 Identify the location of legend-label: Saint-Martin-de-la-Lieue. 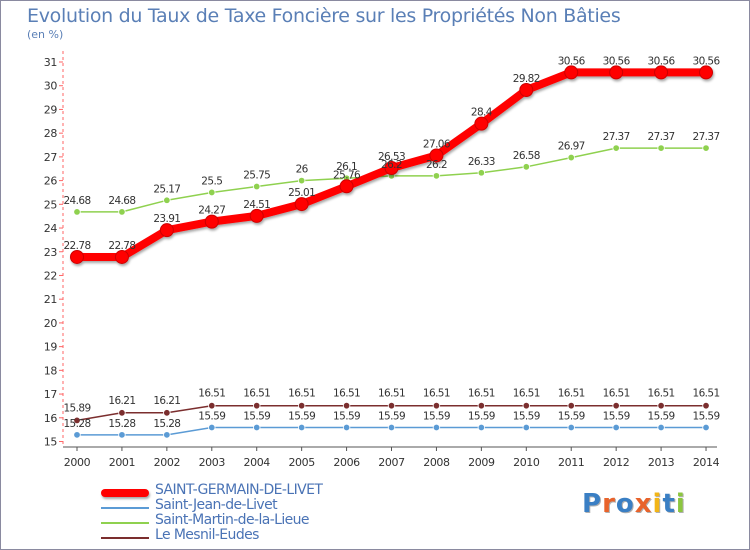
(232, 520).